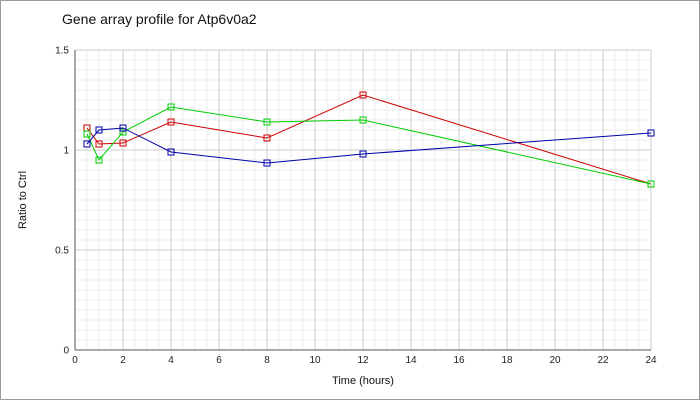 The height and width of the screenshot is (400, 700). What do you see at coordinates (315, 360) in the screenshot?
I see `x-tick-label: 10` at bounding box center [315, 360].